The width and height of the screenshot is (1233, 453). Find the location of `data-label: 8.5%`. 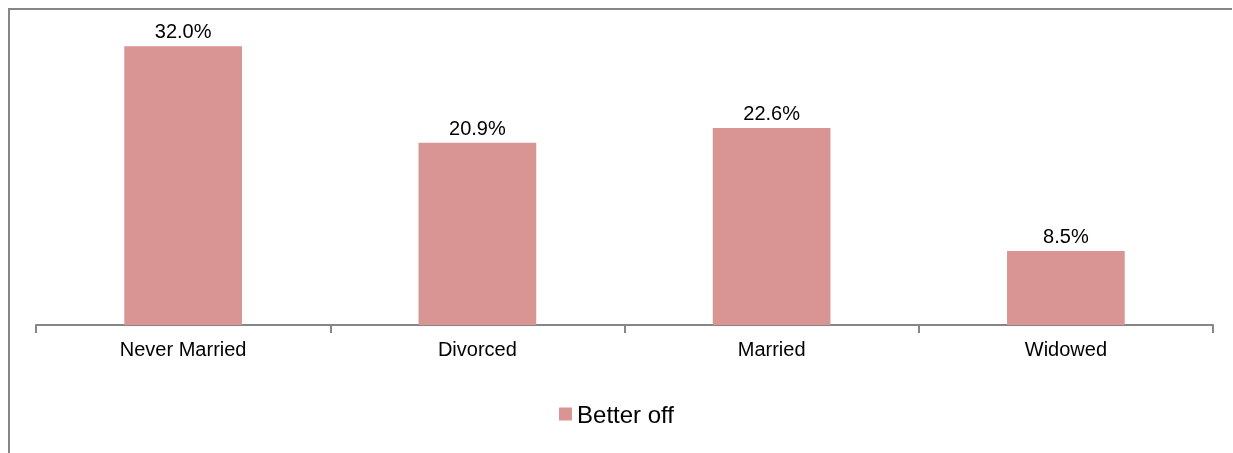

data-label: 8.5% is located at coordinates (1066, 235).